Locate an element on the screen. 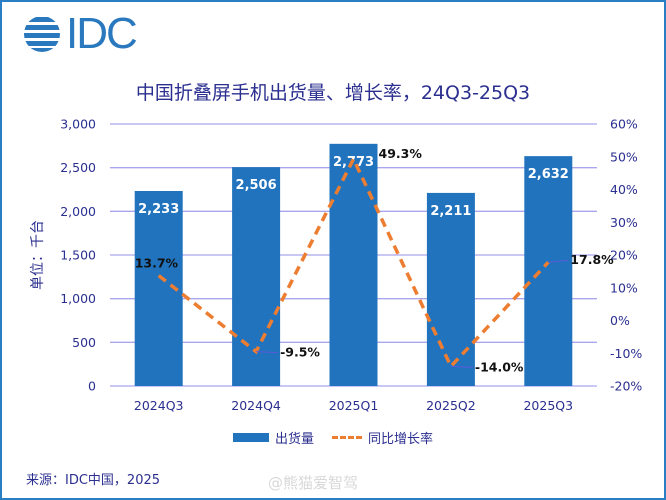 This screenshot has height=500, width=666. right-tick-label: 60% is located at coordinates (624, 124).